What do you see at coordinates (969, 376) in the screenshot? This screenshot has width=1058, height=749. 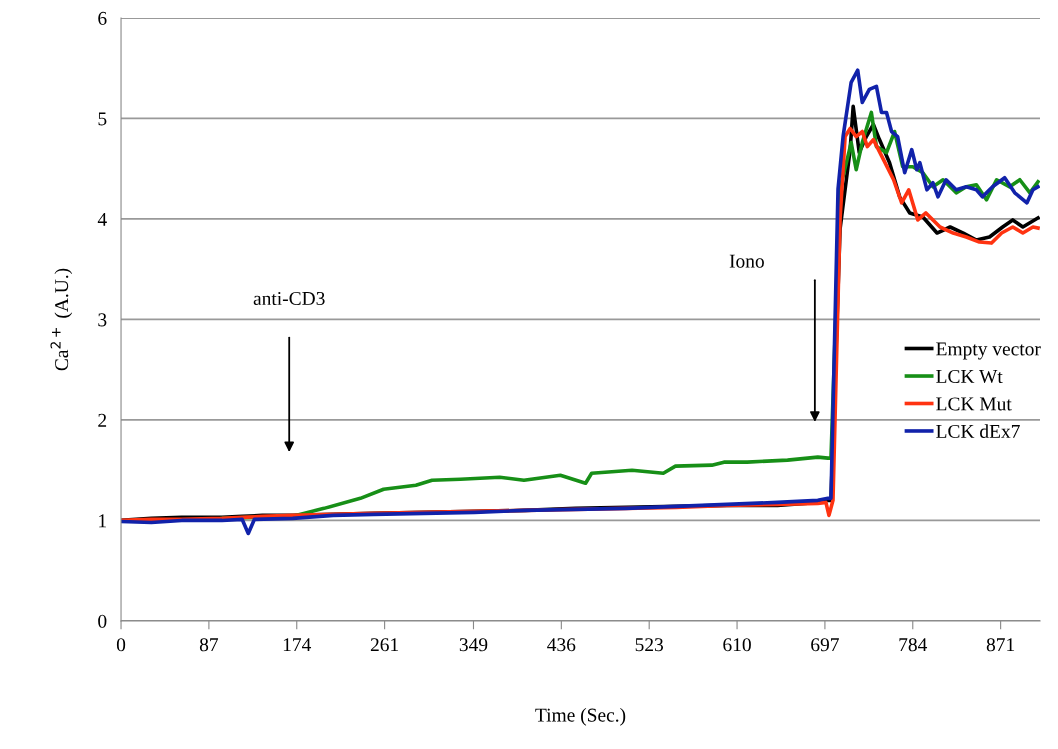 I see `legend-label: LCK Wt` at bounding box center [969, 376].